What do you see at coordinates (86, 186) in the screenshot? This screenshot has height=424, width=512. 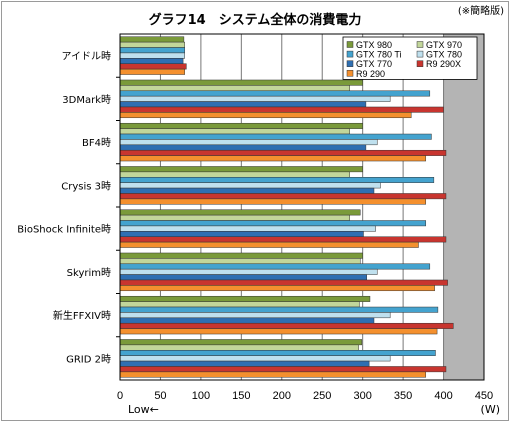 I see `category-label: Crysis 3時` at bounding box center [86, 186].